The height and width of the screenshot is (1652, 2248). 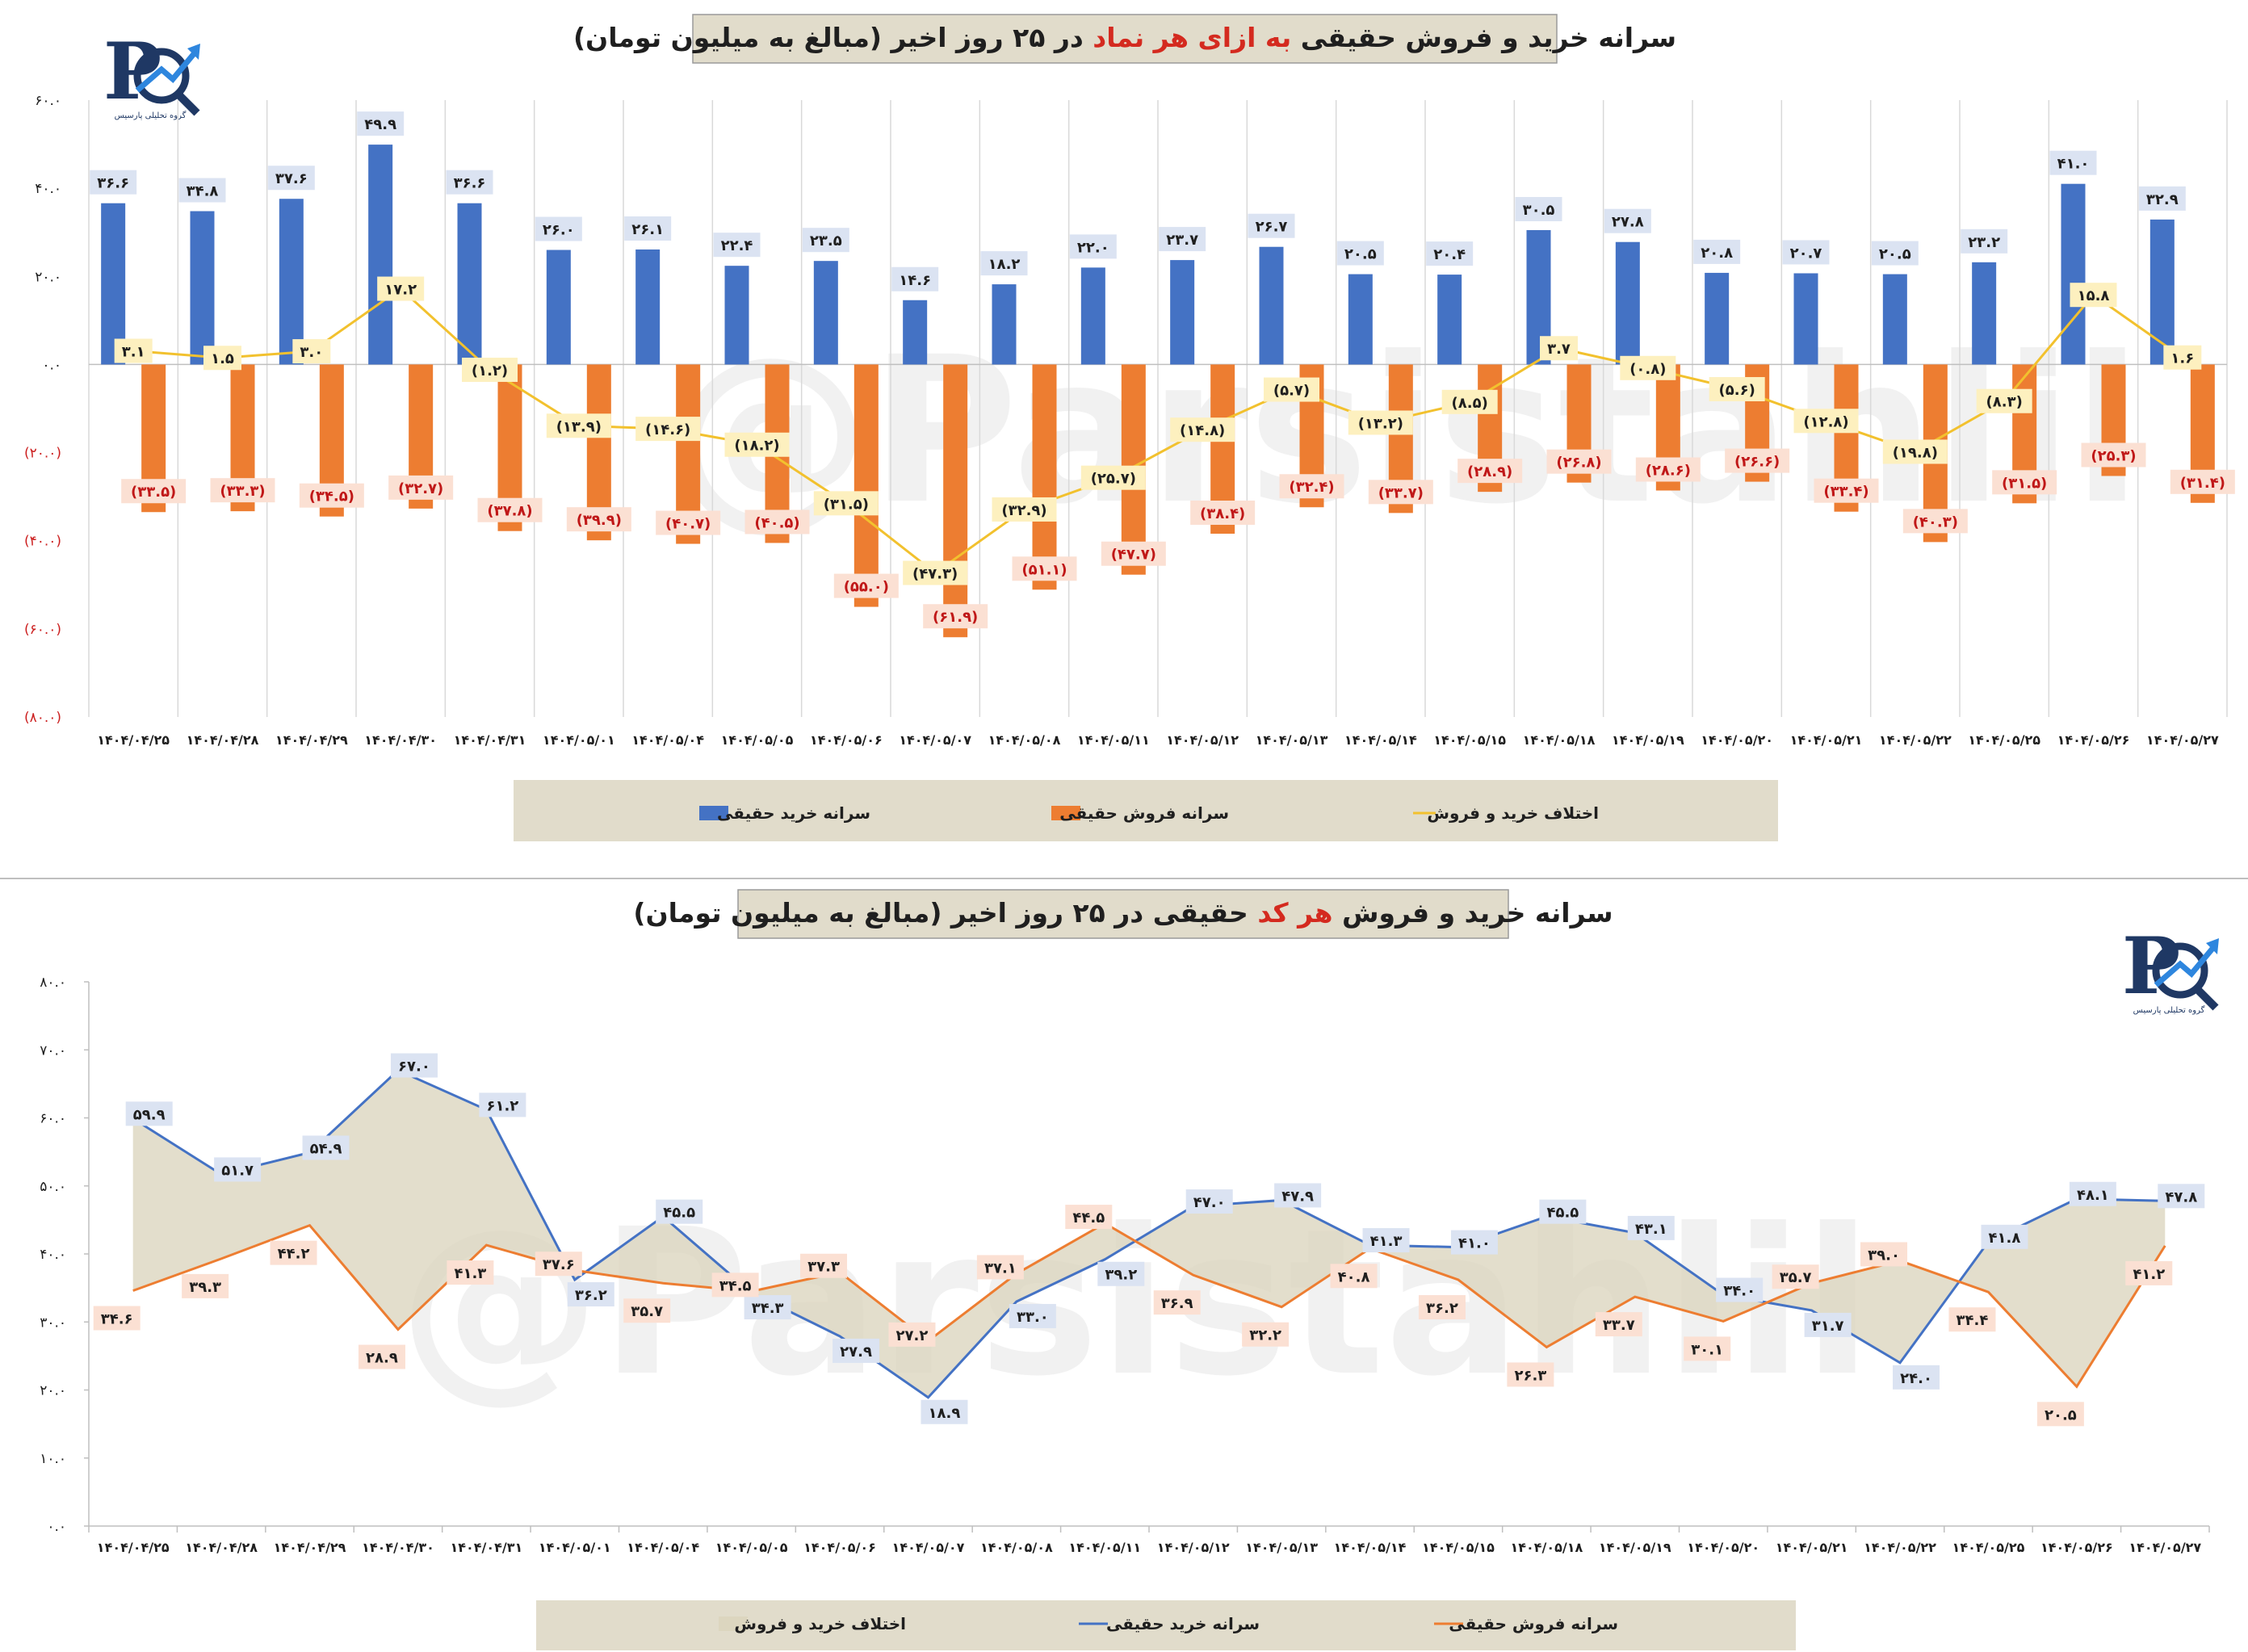 What do you see at coordinates (915, 280) in the screenshot?
I see `buy-label: ۱۴.۶` at bounding box center [915, 280].